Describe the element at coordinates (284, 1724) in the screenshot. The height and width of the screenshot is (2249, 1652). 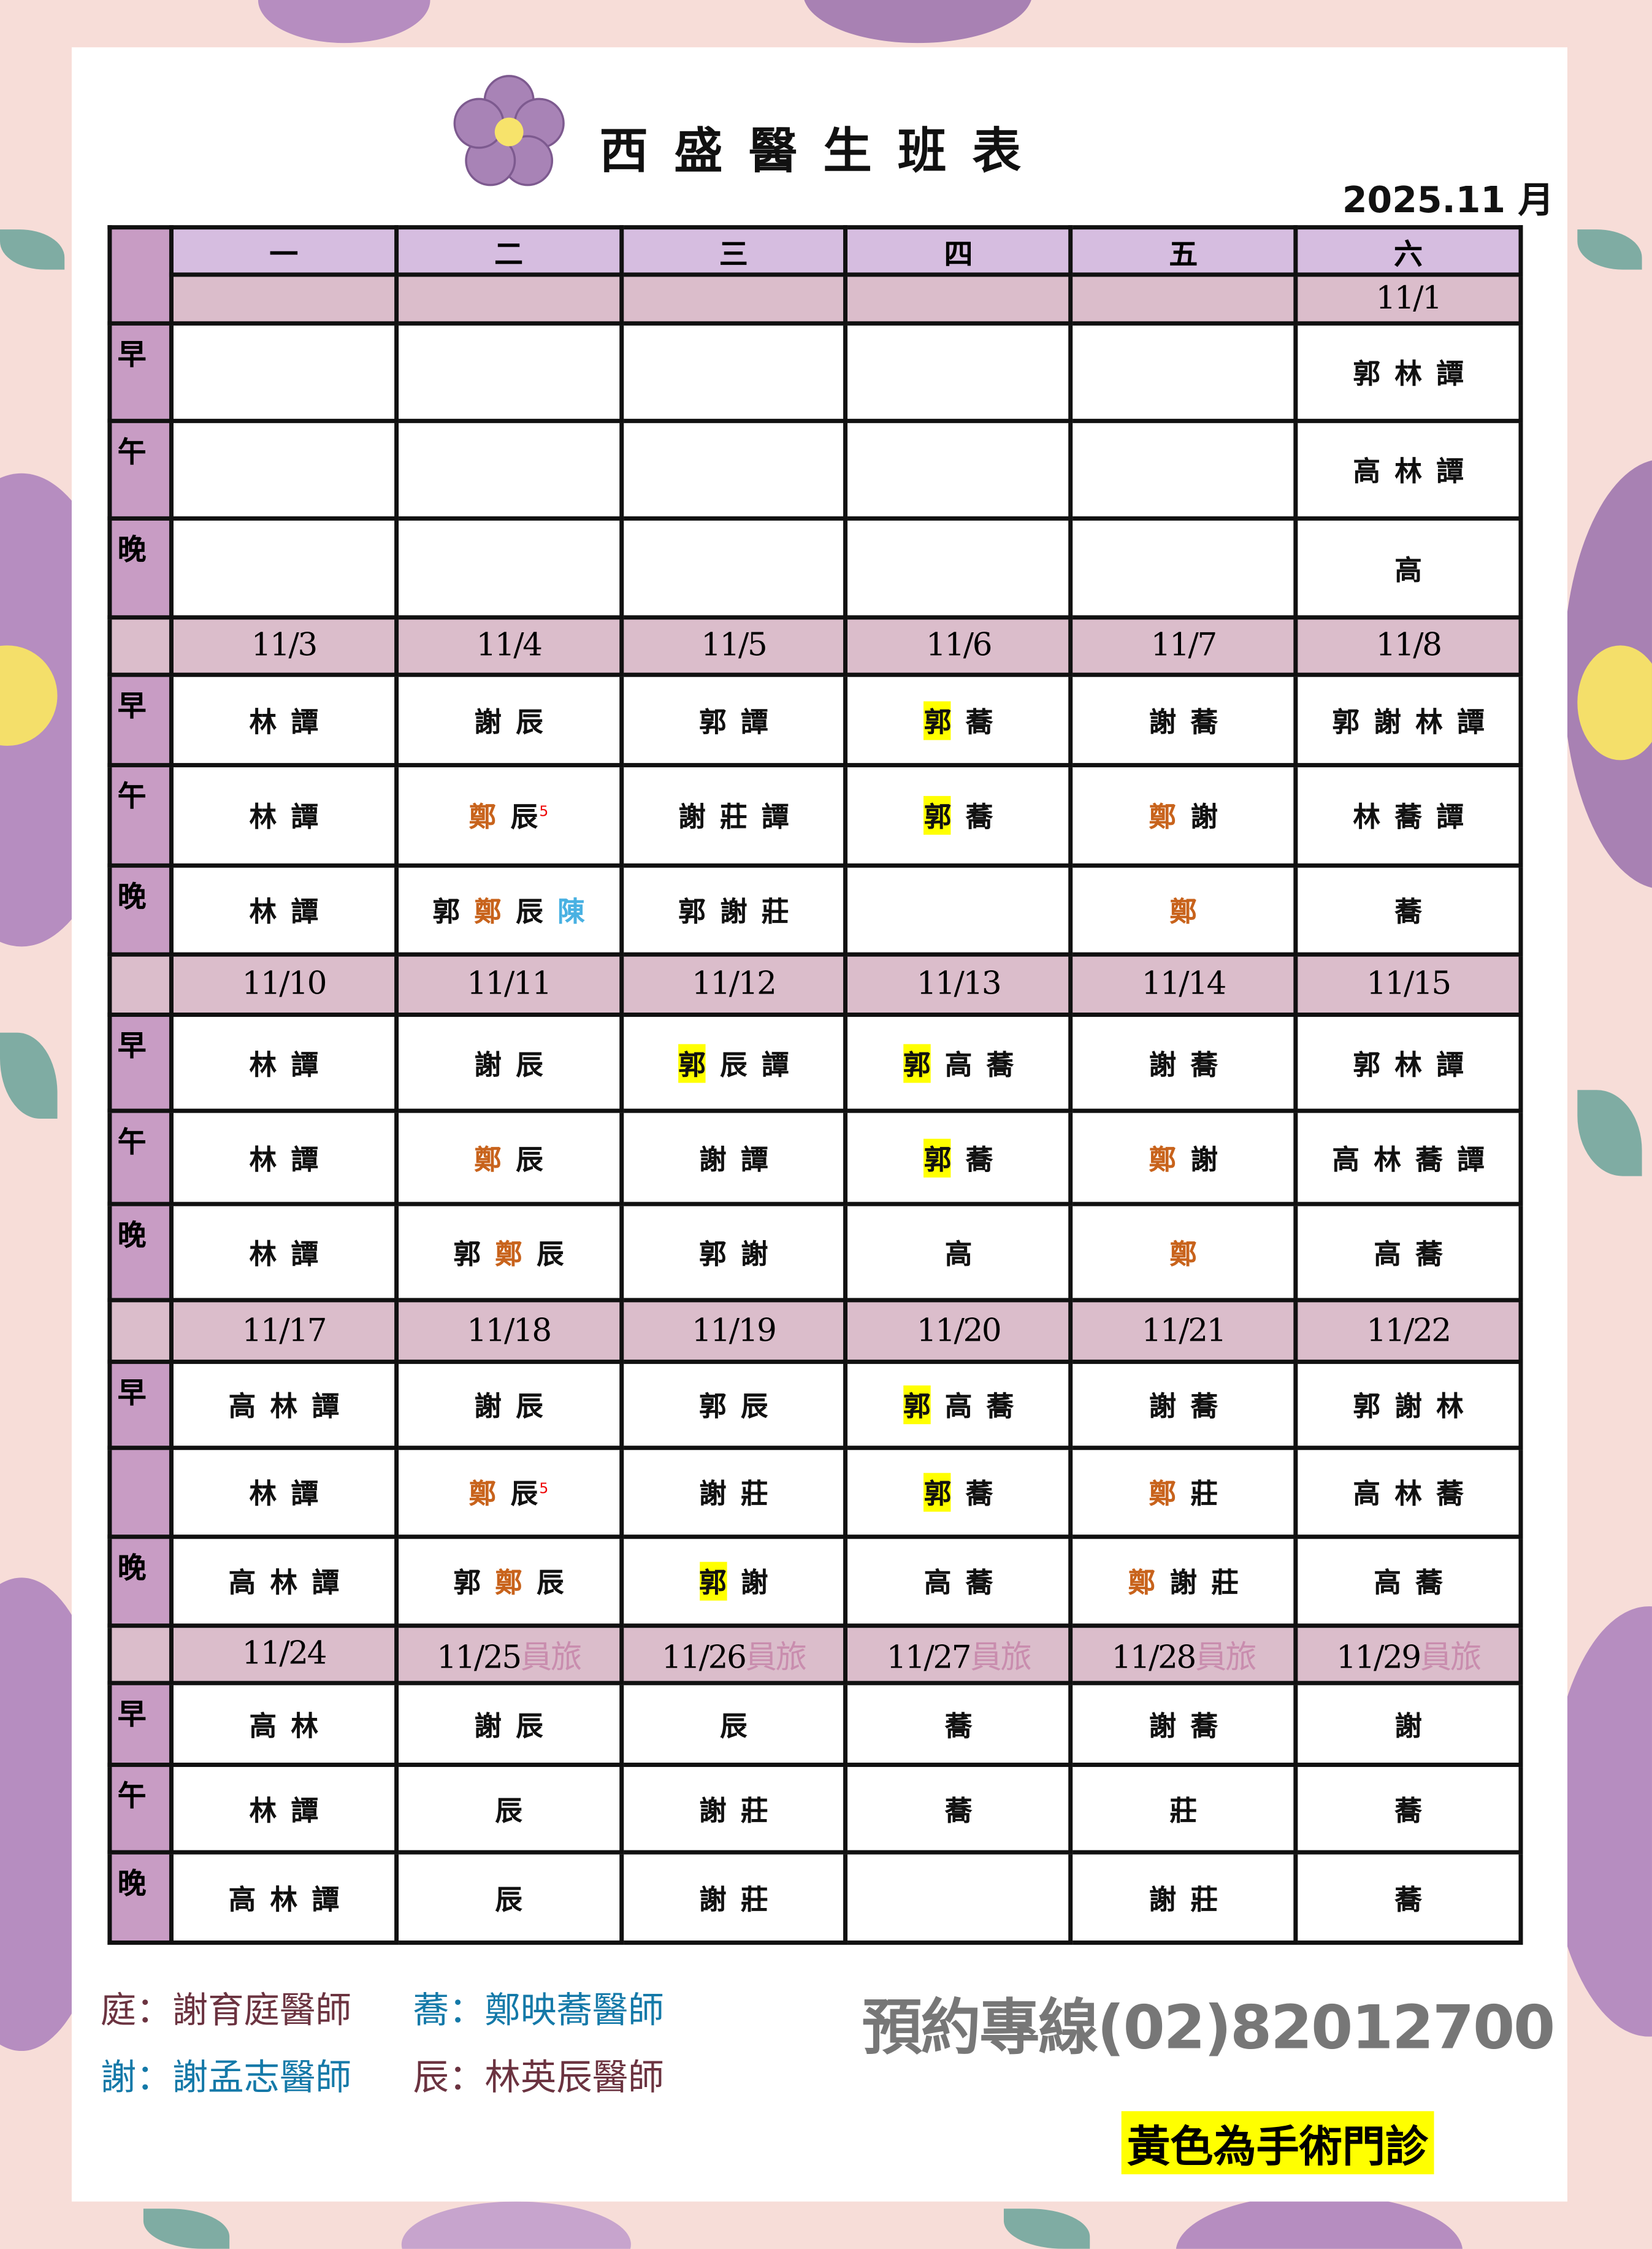
I see `schedule-cell: 高林` at that location.